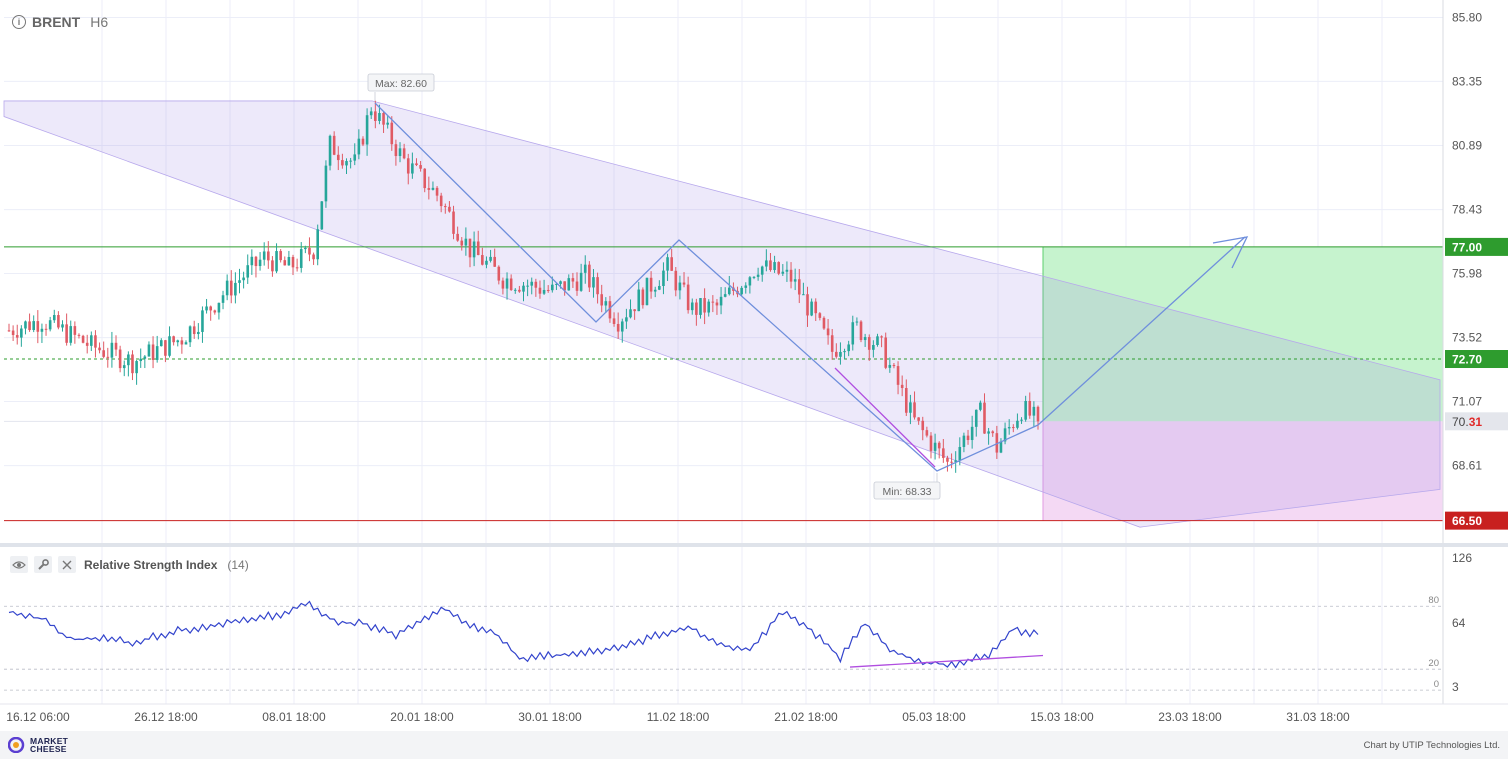 Image resolution: width=1508 pixels, height=764 pixels. Describe the element at coordinates (67, 564) in the screenshot. I see `close-icon` at that location.